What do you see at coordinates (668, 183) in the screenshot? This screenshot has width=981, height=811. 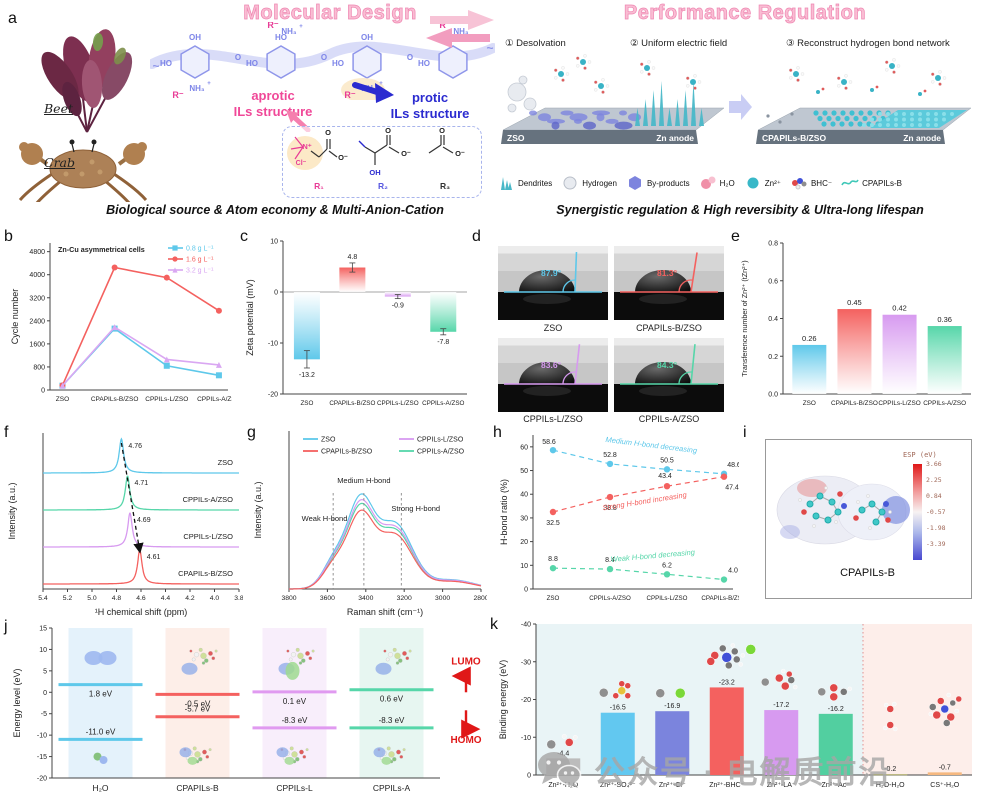 I see `legend-label: By-products` at bounding box center [668, 183].